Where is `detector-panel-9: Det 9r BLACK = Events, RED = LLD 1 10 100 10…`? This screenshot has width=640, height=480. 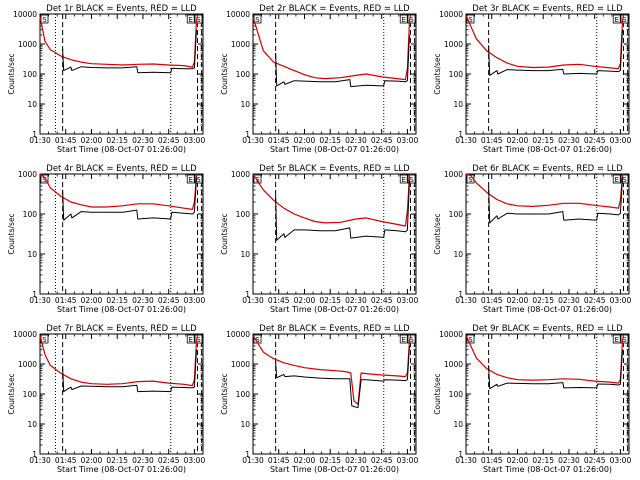
detector-panel-9: Det 9r BLACK = Events, RED = LLD 1 10 100 10… is located at coordinates (532, 399).